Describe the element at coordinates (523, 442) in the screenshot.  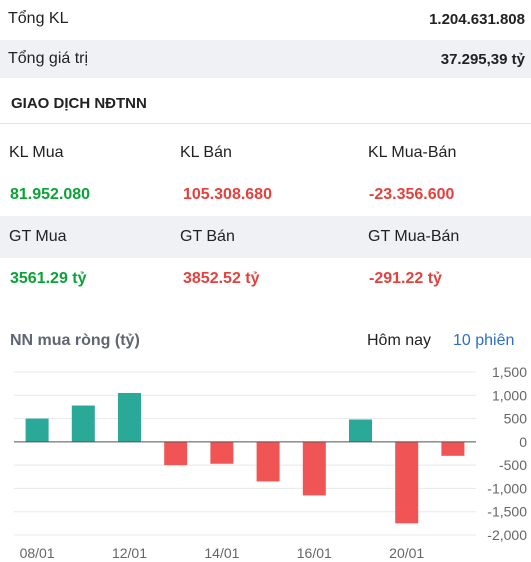
I see `y-tick-label: 0` at that location.